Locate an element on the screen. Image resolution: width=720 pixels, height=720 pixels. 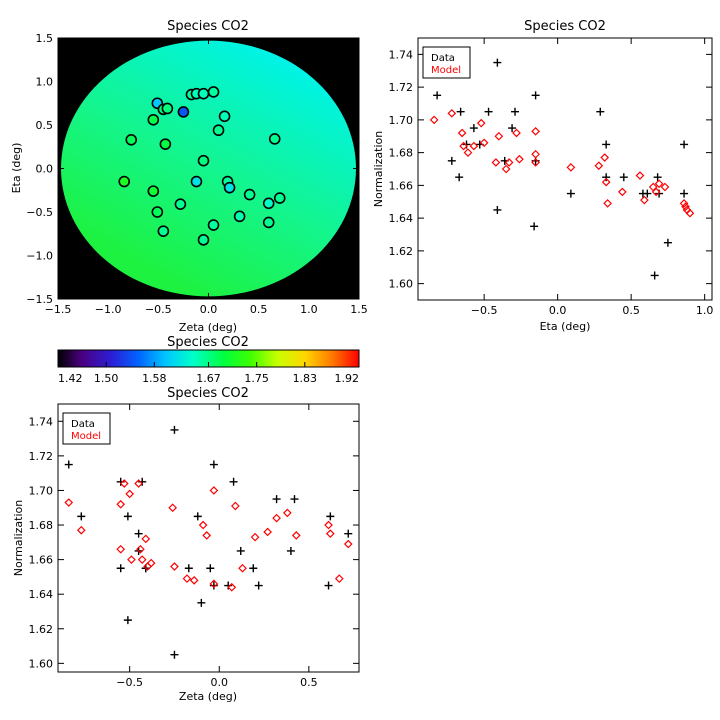
eta-ytick-label: 1.64 is located at coordinates (401, 218).